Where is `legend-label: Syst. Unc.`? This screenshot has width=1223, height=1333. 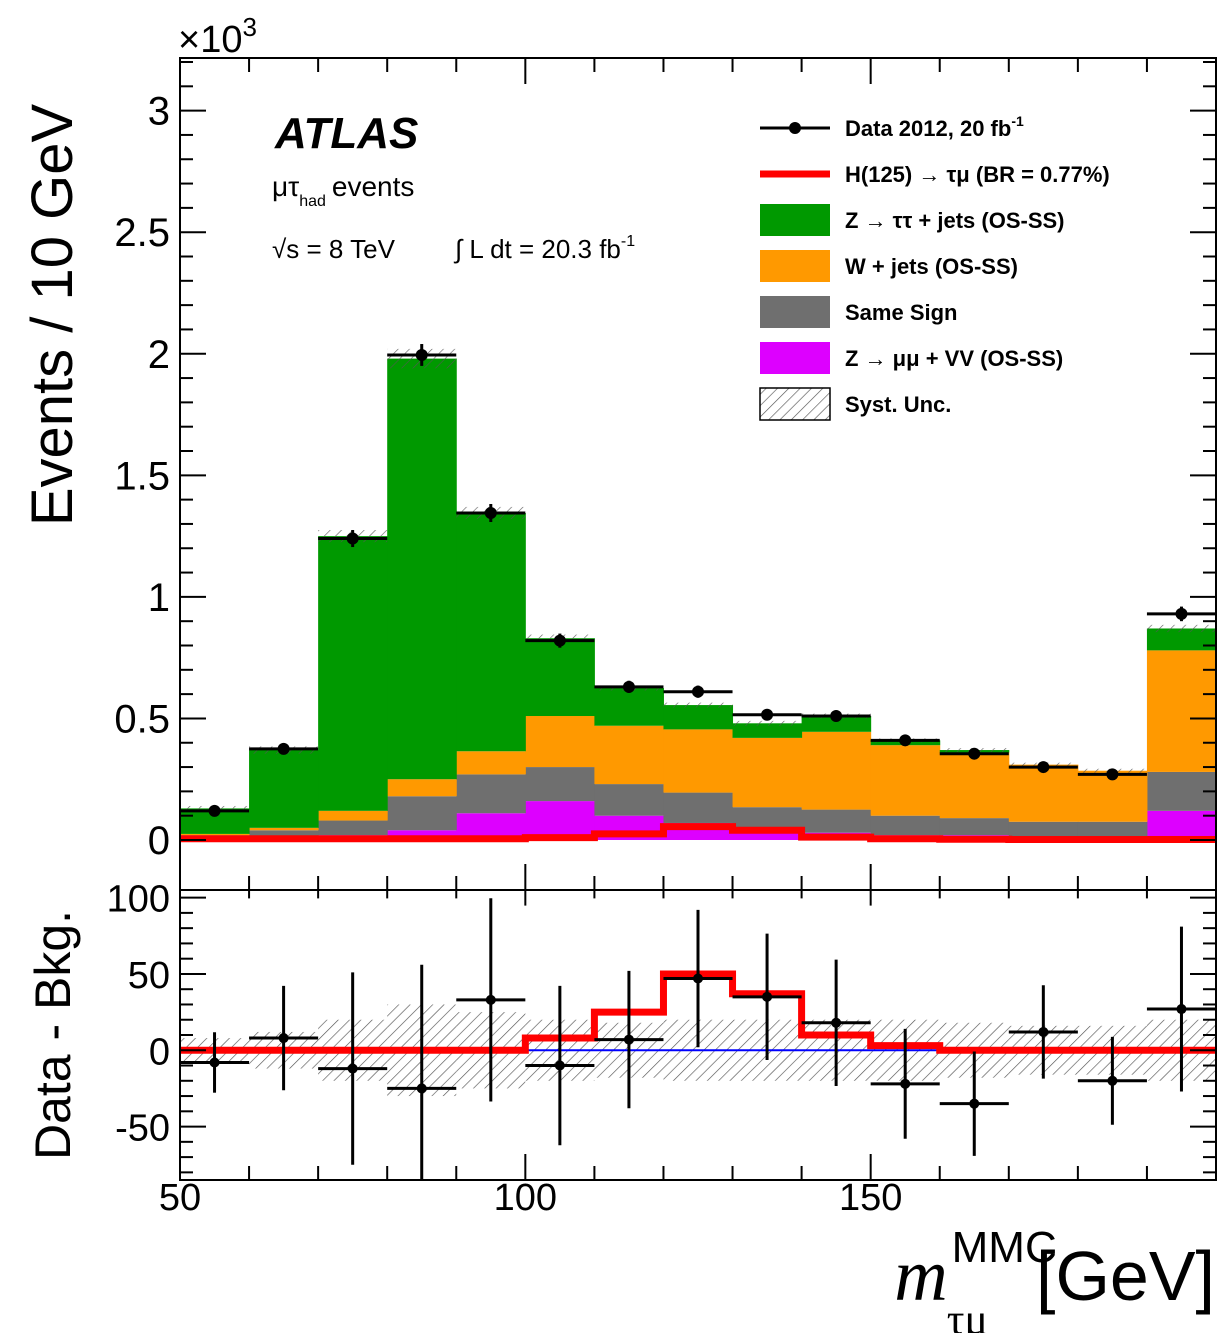 legend-label: Syst. Unc. is located at coordinates (898, 404).